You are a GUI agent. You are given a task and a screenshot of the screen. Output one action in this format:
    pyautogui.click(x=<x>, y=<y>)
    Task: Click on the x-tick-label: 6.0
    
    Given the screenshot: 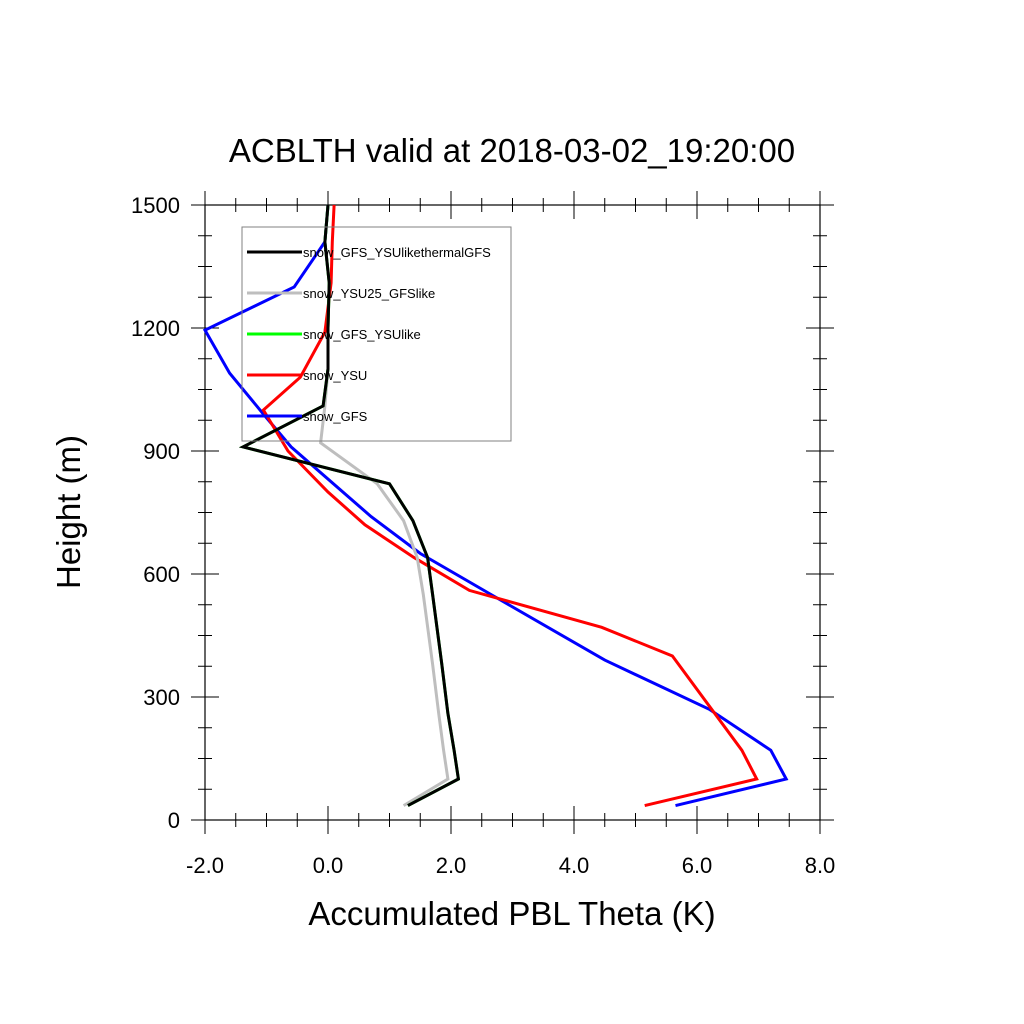 What is the action you would take?
    pyautogui.click(x=697, y=865)
    